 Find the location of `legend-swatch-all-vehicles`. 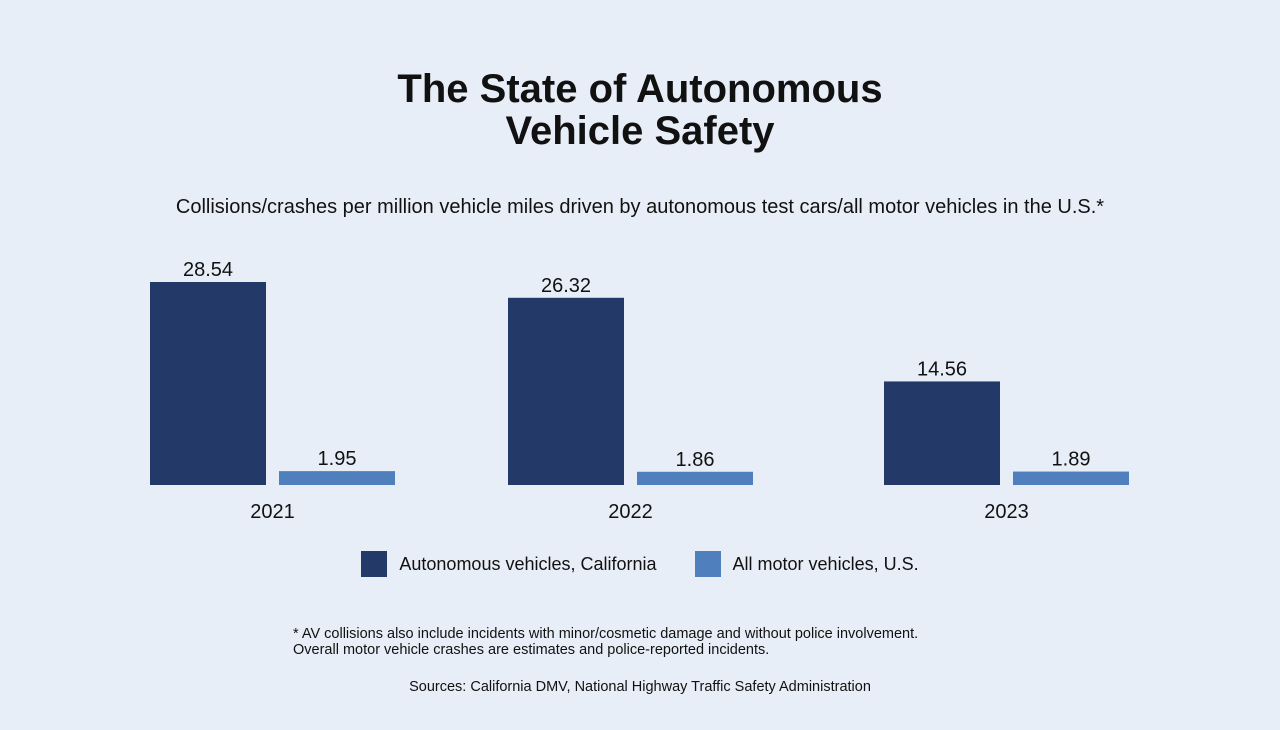

legend-swatch-all-vehicles is located at coordinates (707, 564).